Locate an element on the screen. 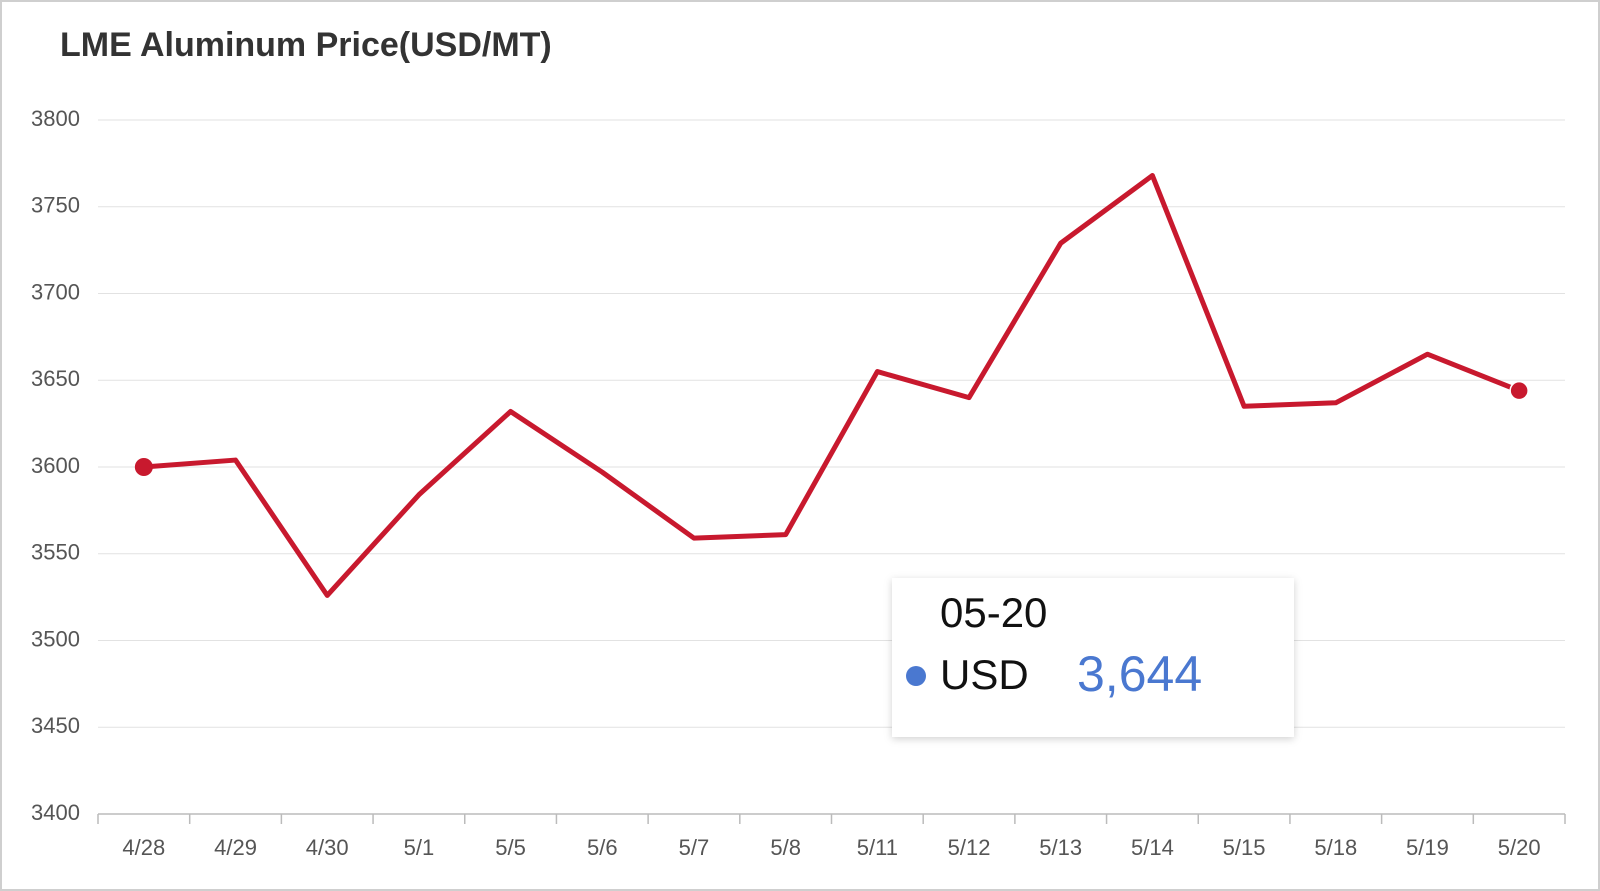  point is located at coordinates (143, 467).